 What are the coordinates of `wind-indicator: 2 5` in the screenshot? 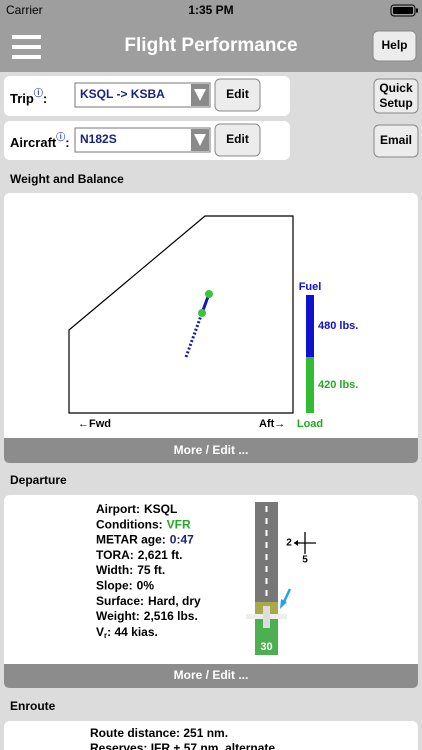 It's located at (301, 549).